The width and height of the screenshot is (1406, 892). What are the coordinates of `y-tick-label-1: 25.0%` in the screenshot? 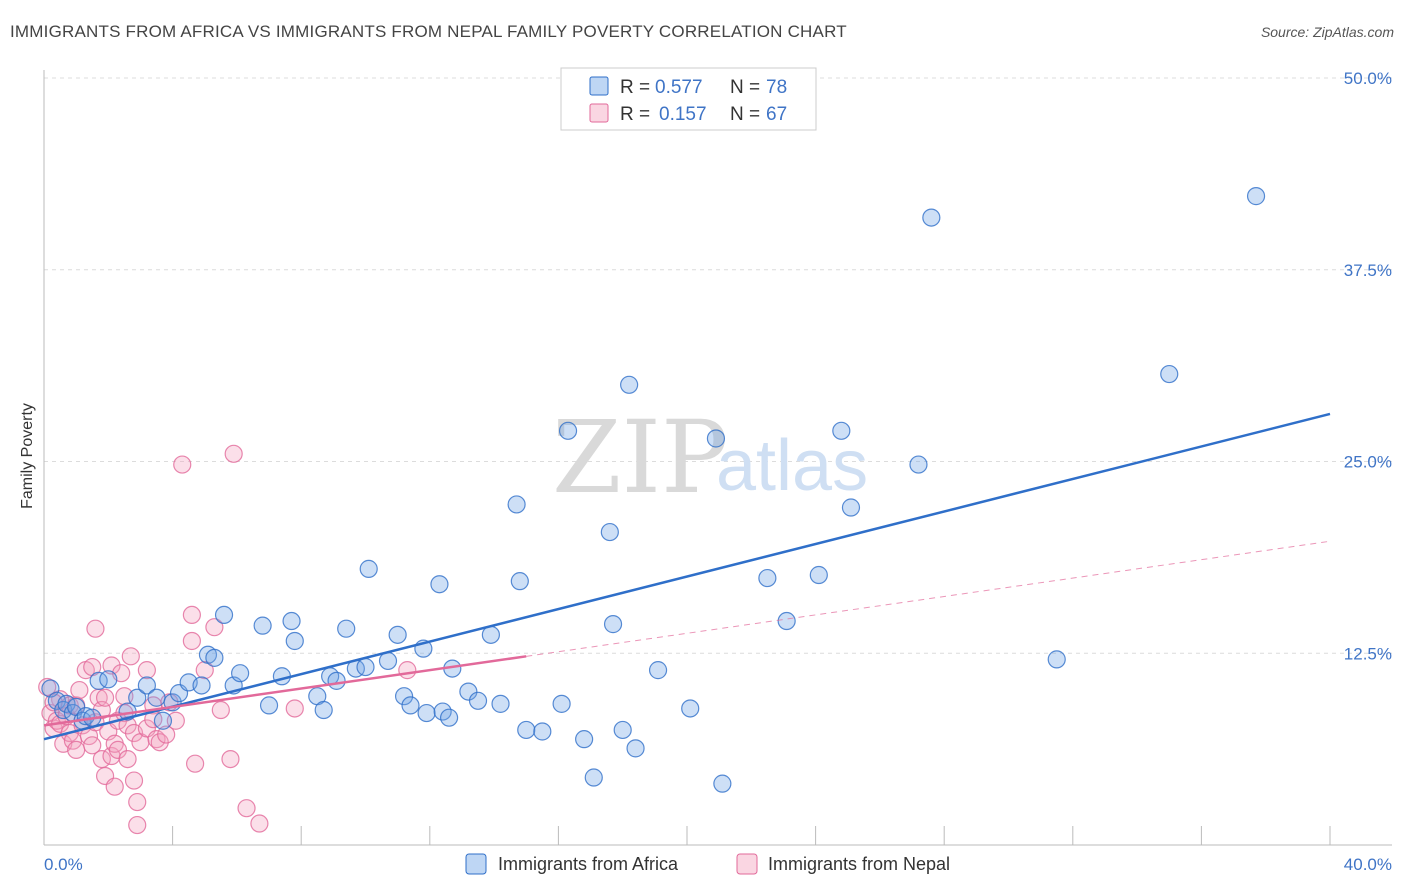 It's located at (1368, 462).